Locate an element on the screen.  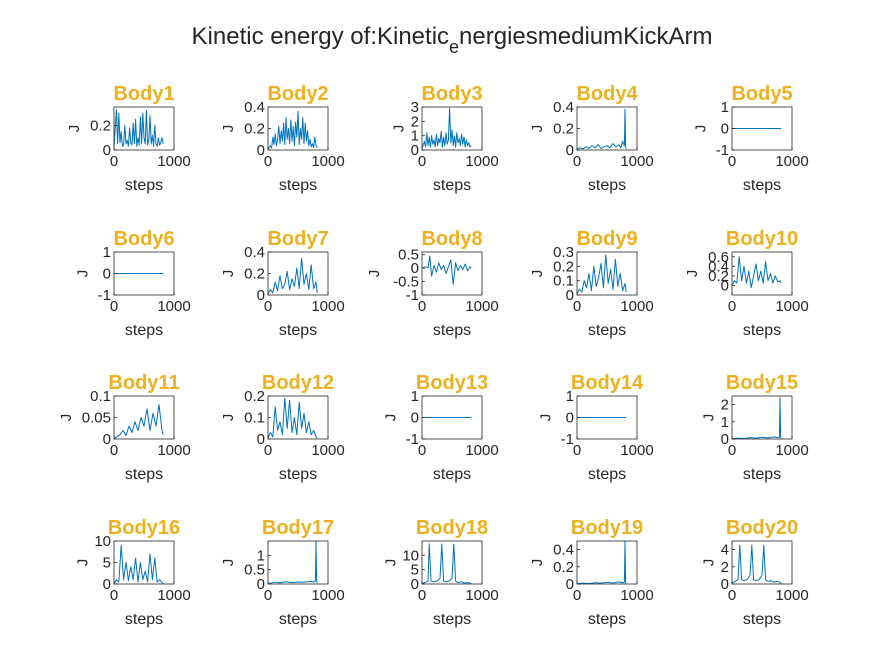
figure-title-subscript: e is located at coordinates (454, 47).